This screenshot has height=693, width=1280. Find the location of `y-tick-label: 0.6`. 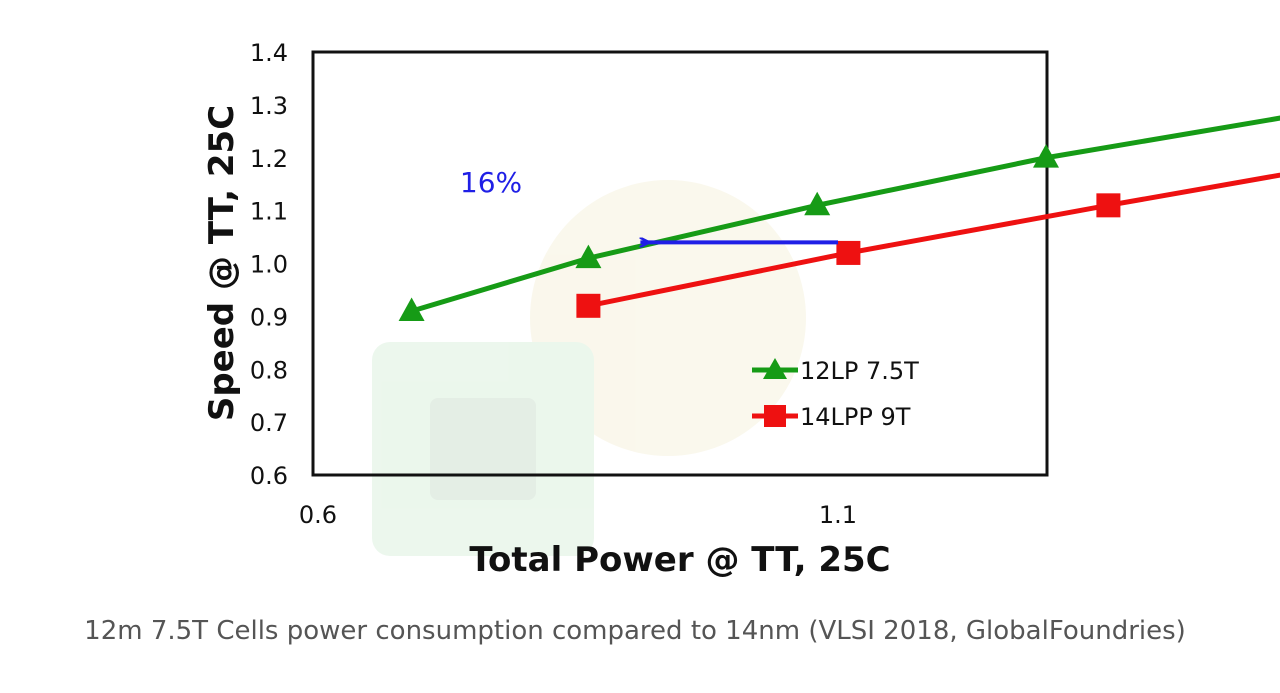

y-tick-label: 0.6 is located at coordinates (269, 476).